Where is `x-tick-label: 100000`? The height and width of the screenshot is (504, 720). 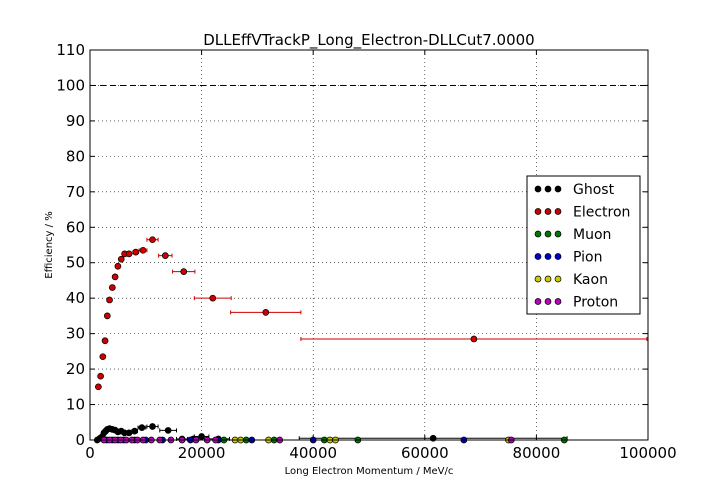 x-tick-label: 100000 is located at coordinates (647, 453).